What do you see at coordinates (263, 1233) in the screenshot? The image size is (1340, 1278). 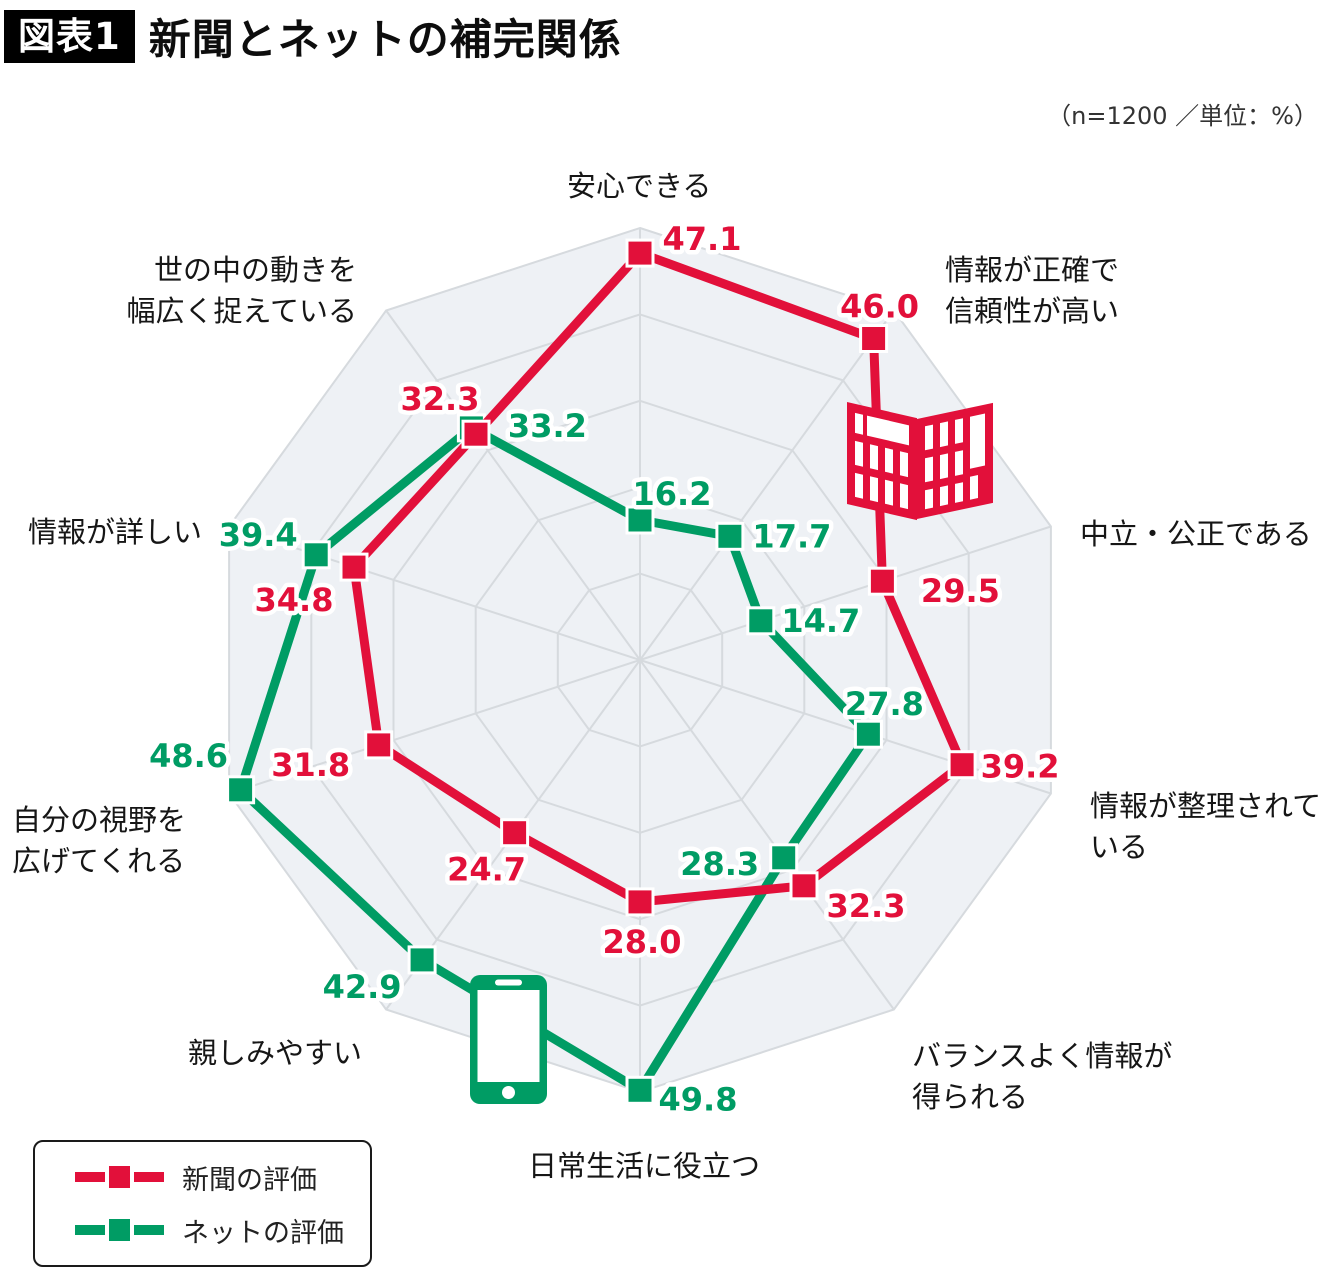 I see `legend-label-net: ネットの評価` at bounding box center [263, 1233].